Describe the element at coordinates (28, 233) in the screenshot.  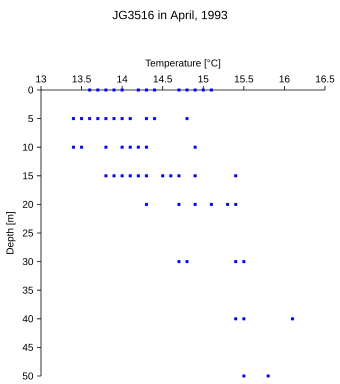
I see `y-tick-label: 25` at that location.